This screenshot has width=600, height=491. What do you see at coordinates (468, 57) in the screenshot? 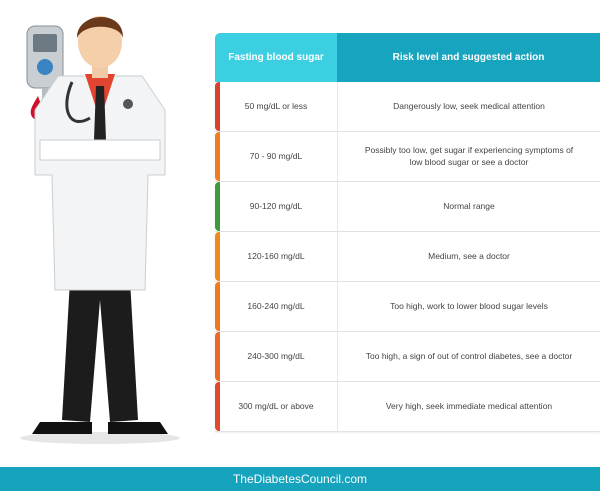
I see `header-cell: Risk level and suggested action` at bounding box center [468, 57].